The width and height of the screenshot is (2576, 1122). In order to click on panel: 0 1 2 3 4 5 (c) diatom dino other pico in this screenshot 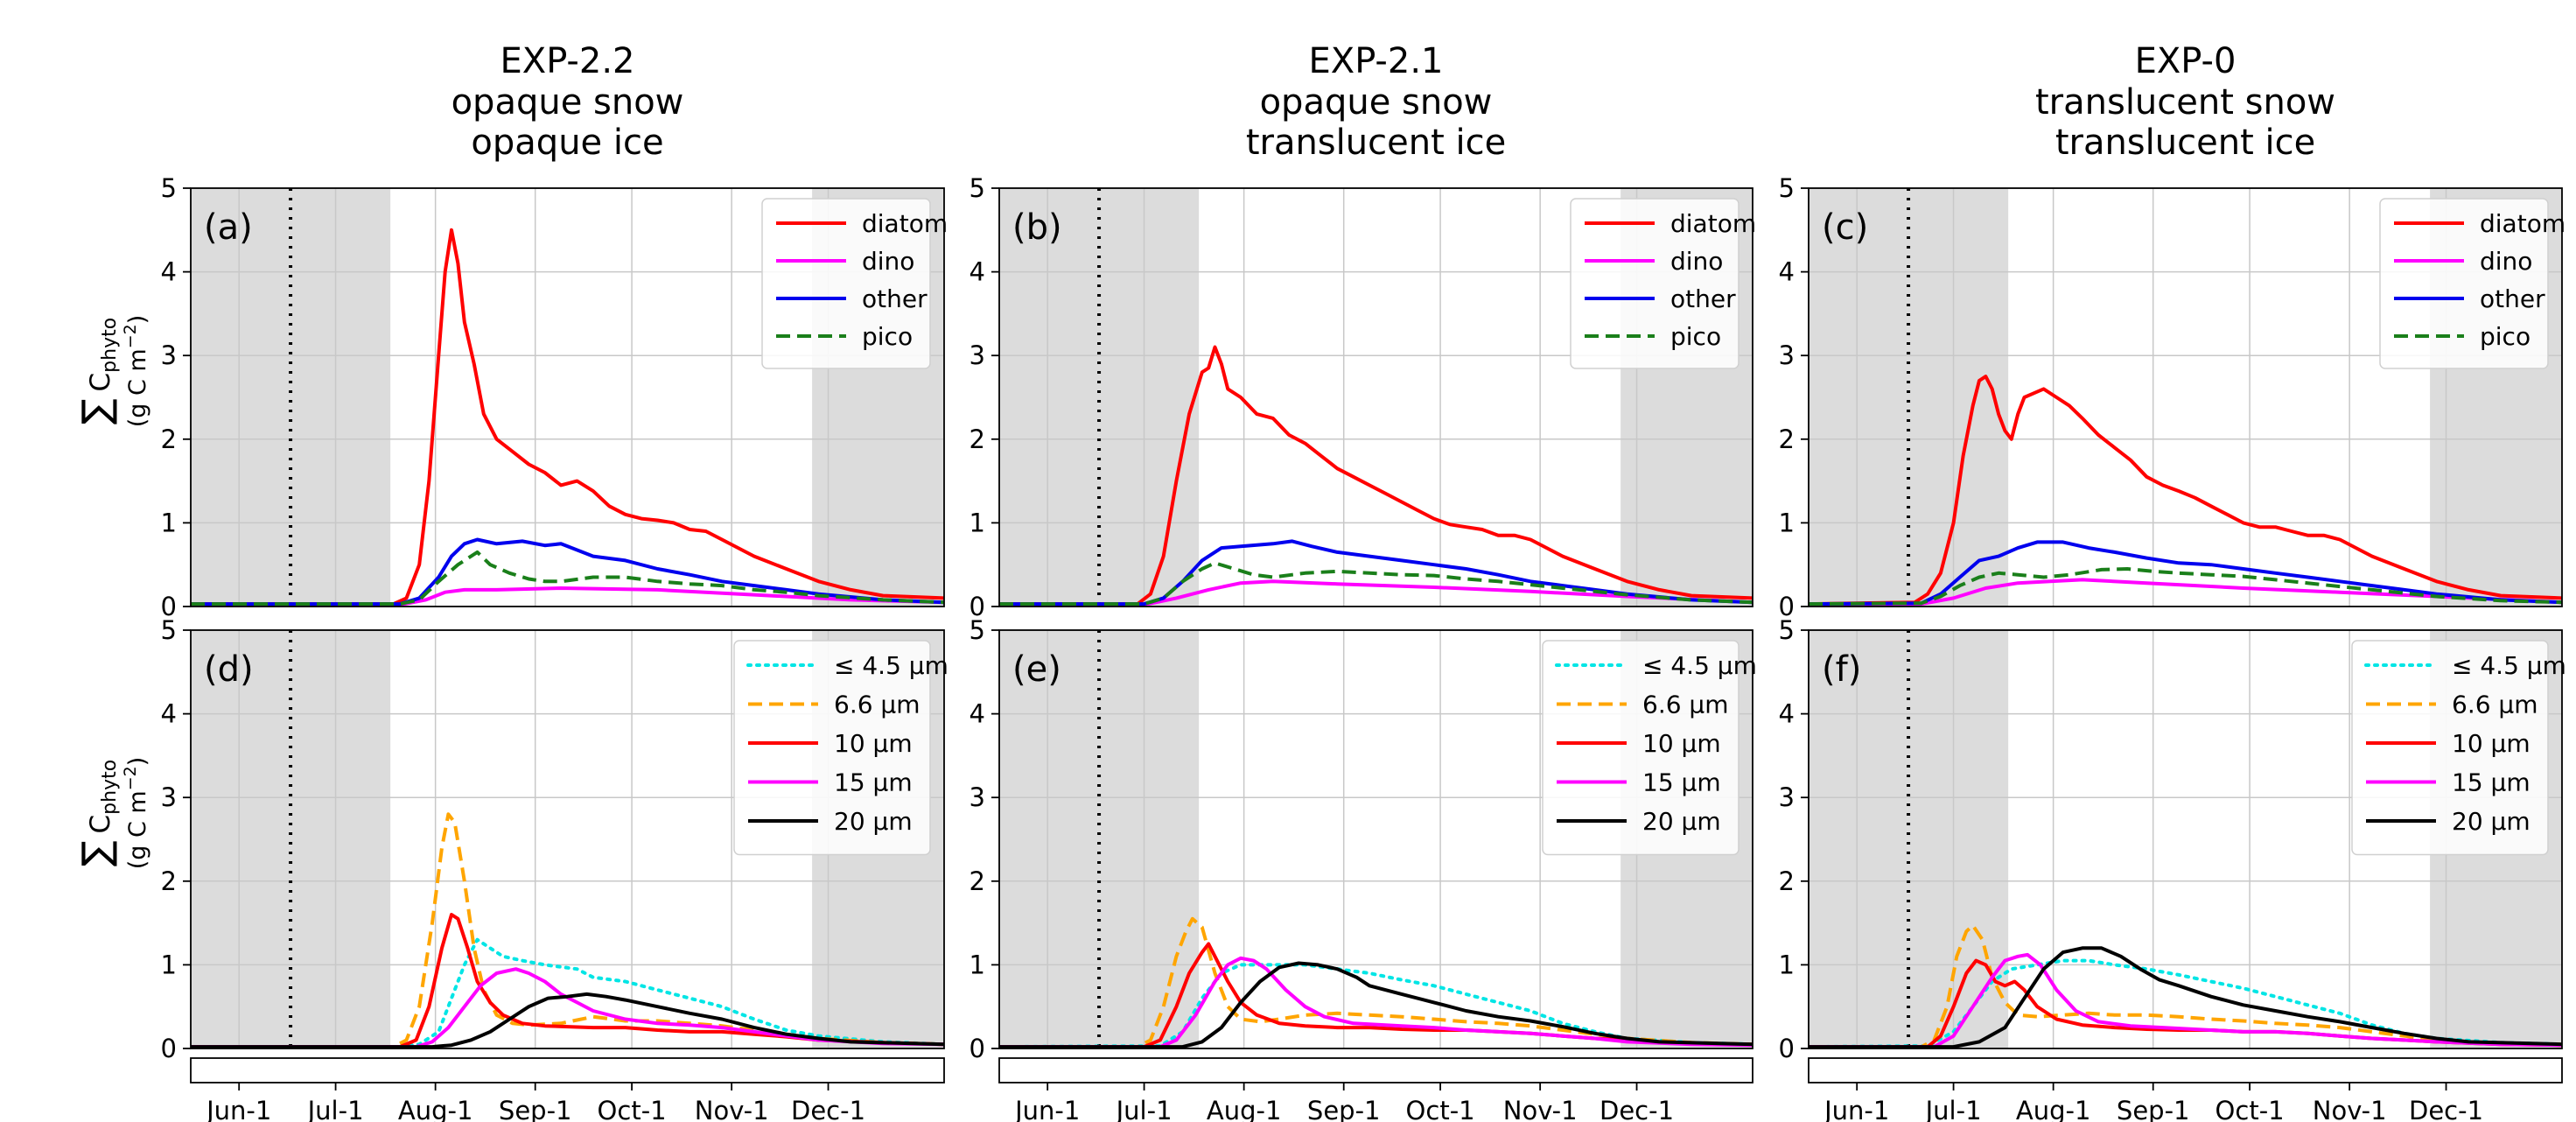, I will do `click(2172, 397)`.